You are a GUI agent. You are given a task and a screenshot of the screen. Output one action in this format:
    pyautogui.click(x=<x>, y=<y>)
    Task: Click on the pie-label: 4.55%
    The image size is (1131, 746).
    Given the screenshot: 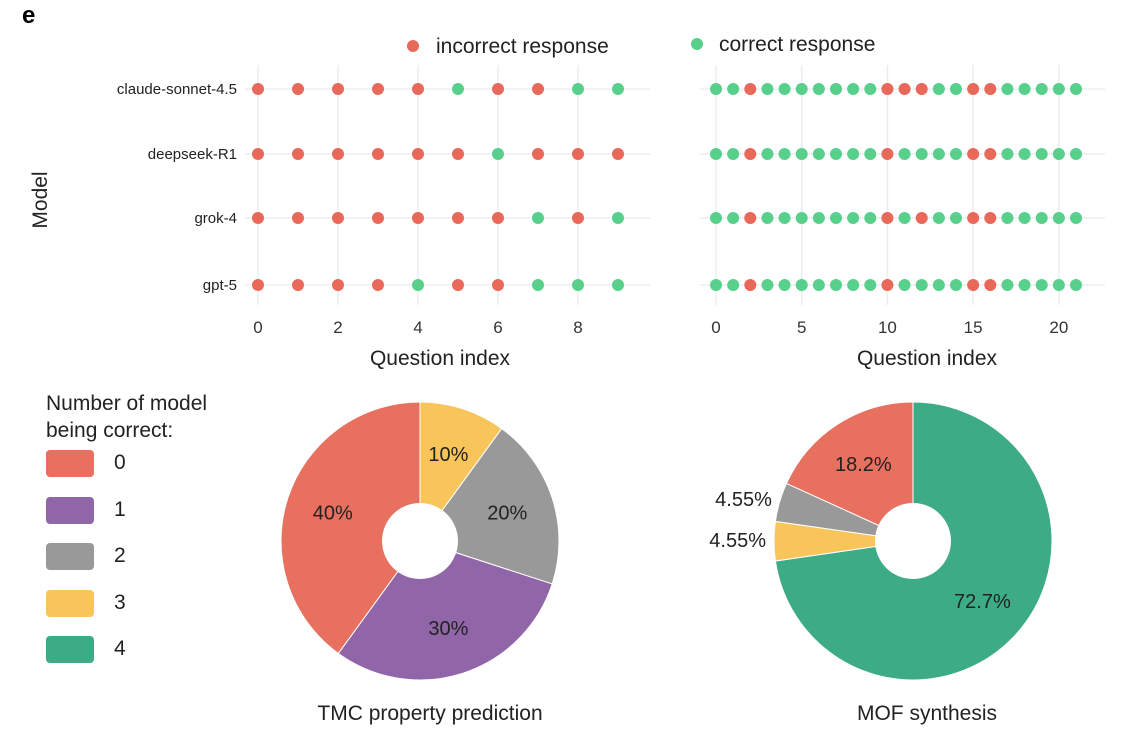 What is the action you would take?
    pyautogui.click(x=743, y=500)
    